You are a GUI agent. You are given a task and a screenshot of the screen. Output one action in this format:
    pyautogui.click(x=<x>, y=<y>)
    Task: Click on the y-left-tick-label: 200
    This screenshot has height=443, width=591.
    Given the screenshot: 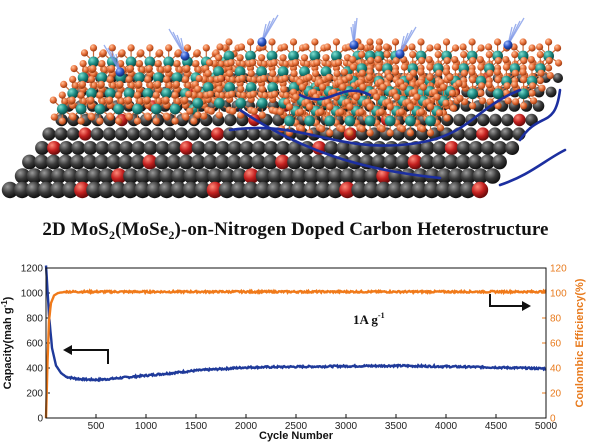 What is the action you would take?
    pyautogui.click(x=34, y=394)
    